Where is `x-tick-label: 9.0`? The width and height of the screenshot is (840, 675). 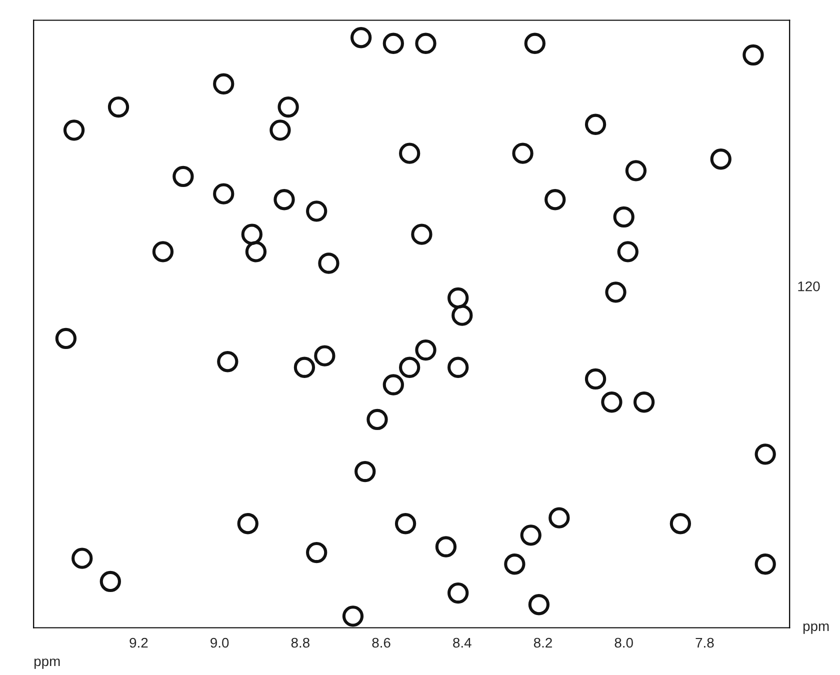 x-tick-label: 9.0 is located at coordinates (219, 643).